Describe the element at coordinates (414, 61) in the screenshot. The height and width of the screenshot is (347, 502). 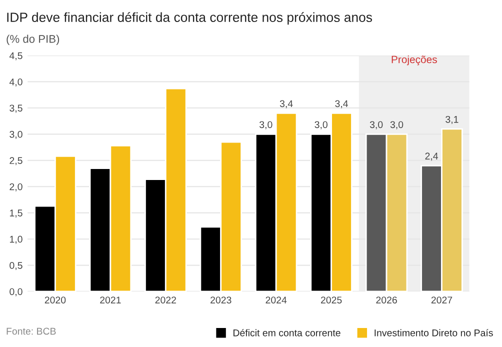
I see `band-label: Projeções` at that location.